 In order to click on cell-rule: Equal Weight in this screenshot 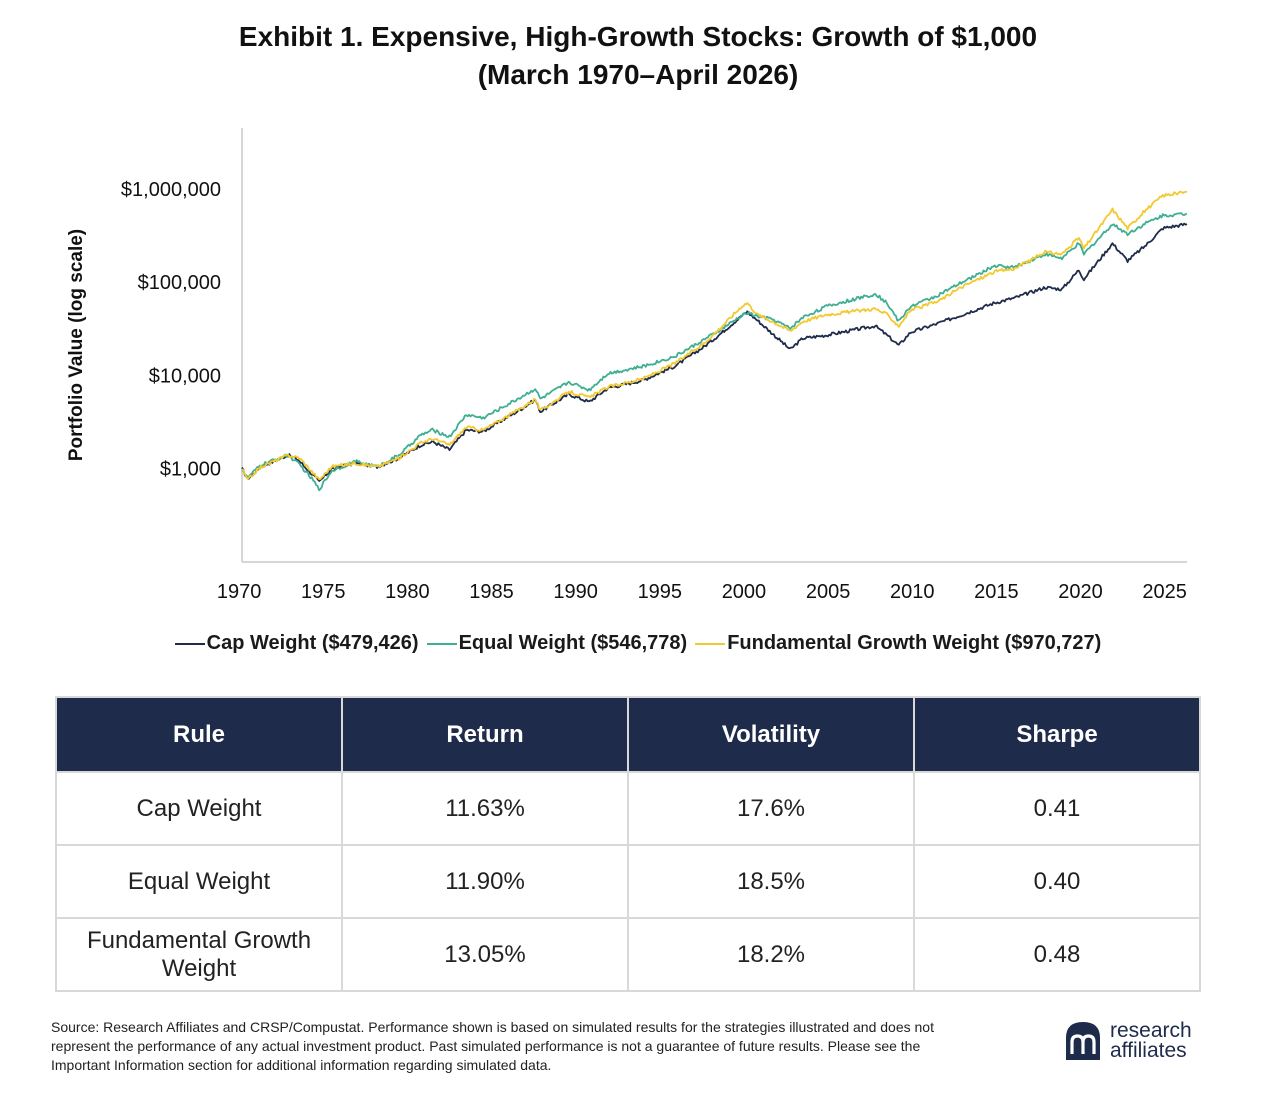, I will do `click(199, 881)`.